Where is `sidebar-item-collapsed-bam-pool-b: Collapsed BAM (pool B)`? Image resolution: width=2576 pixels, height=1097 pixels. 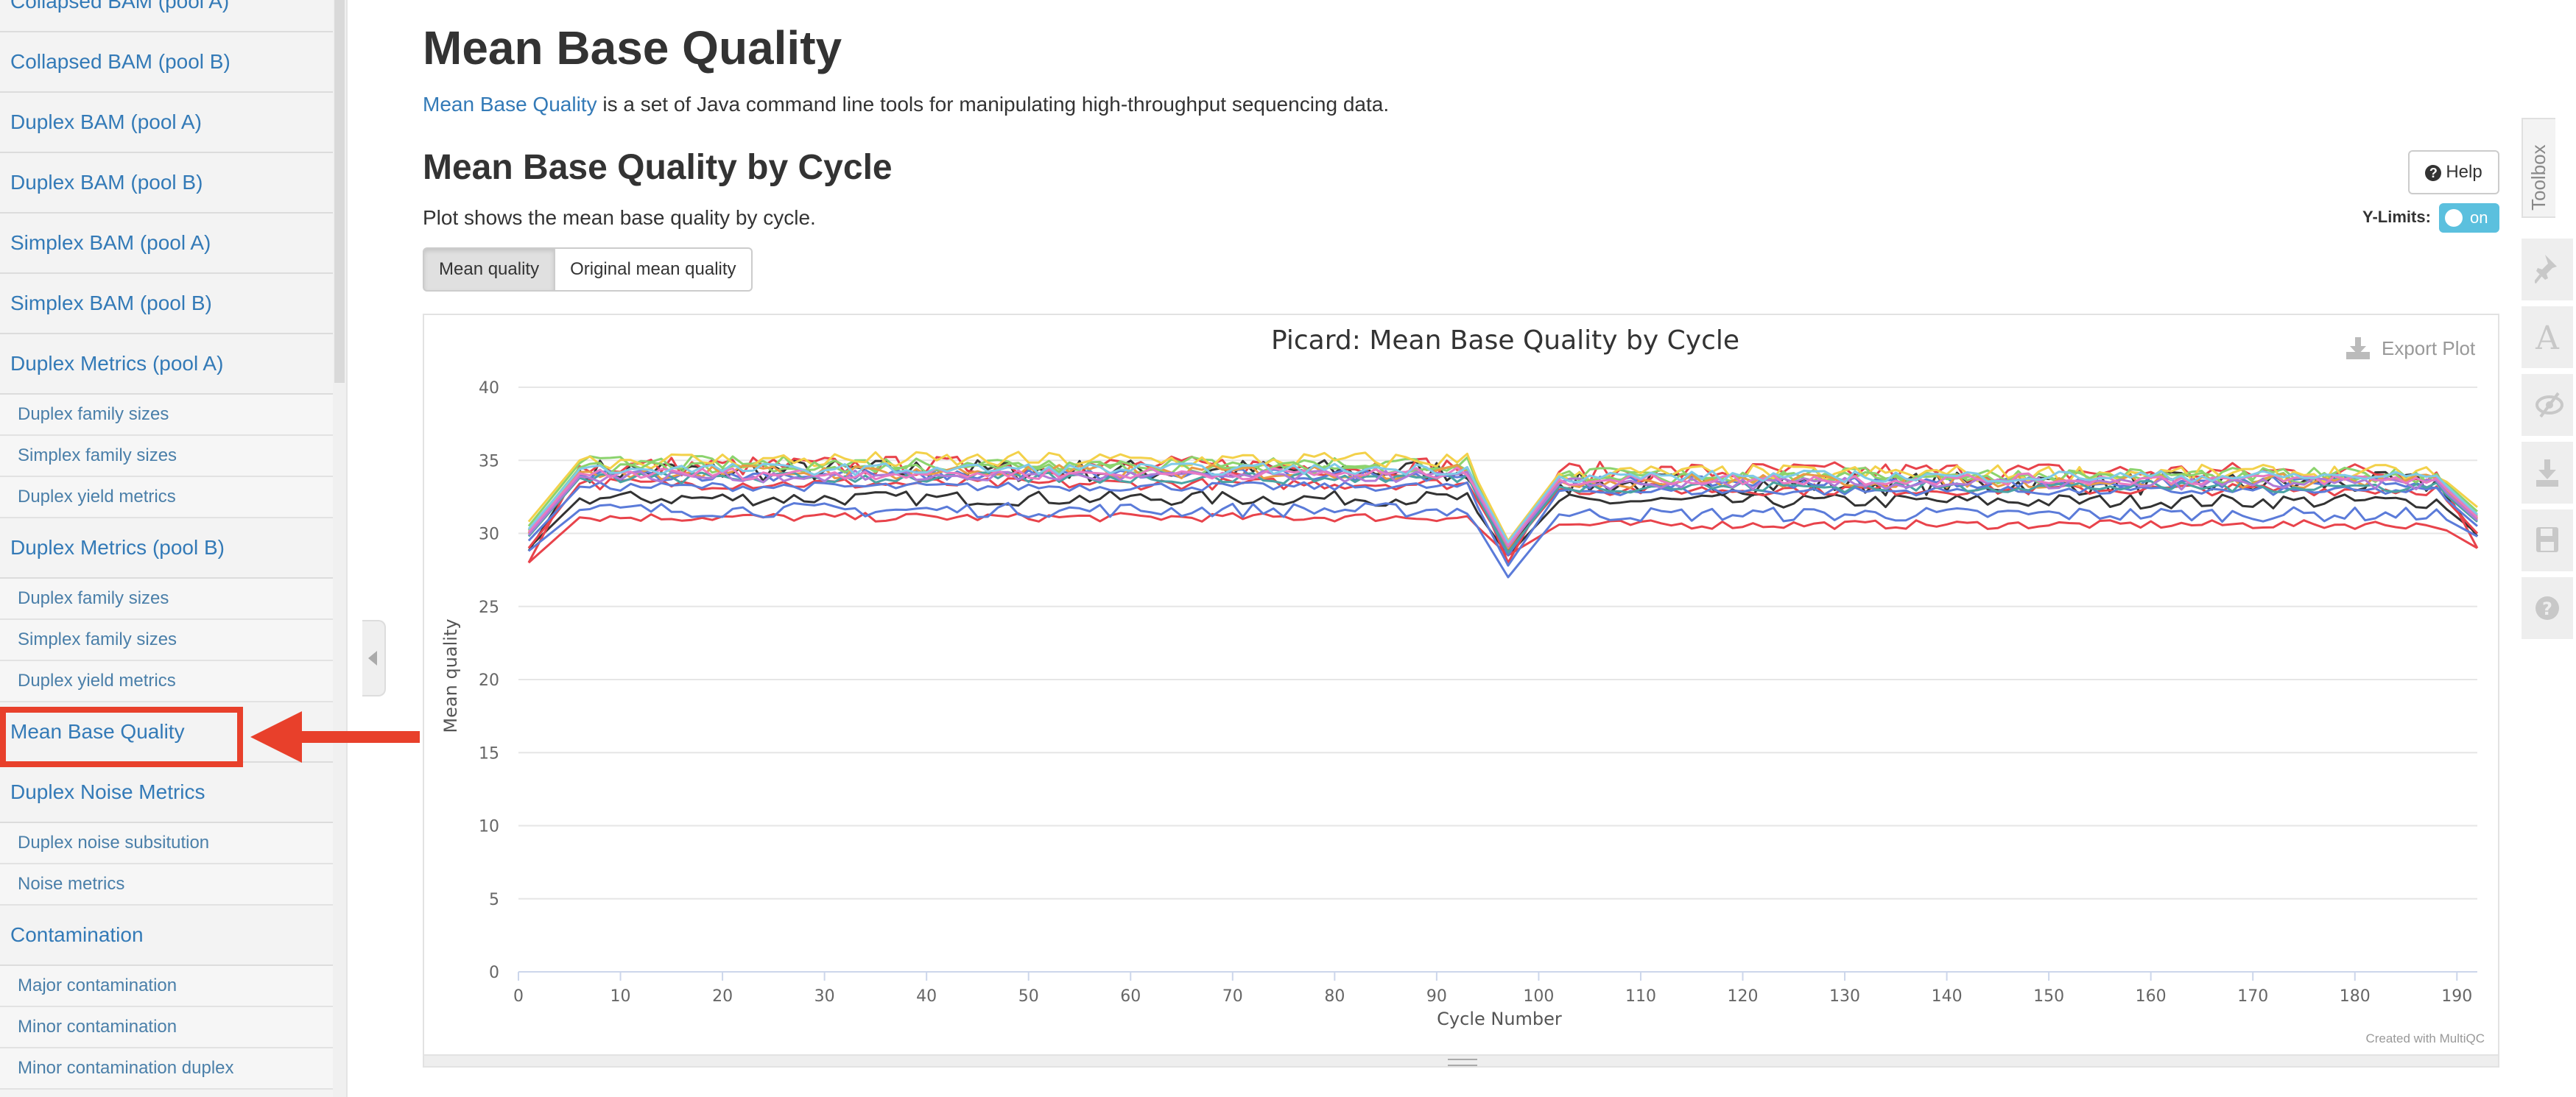 sidebar-item-collapsed-bam-pool-b: Collapsed BAM (pool B) is located at coordinates (173, 62).